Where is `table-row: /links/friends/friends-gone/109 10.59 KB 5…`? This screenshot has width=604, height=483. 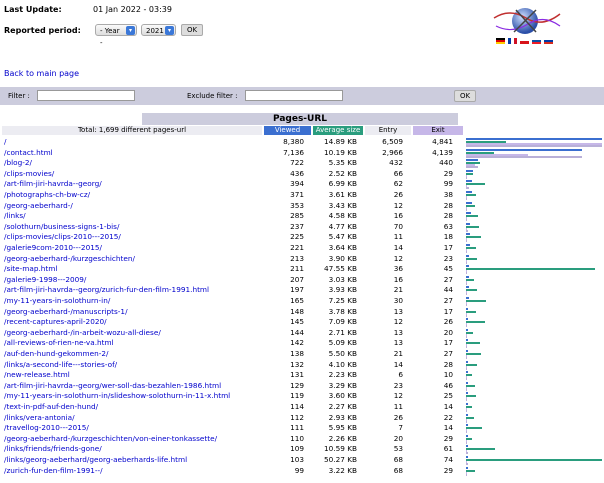
table-row: /links/friends/friends-gone/109 10.59 KB 5… is located at coordinates (302, 449).